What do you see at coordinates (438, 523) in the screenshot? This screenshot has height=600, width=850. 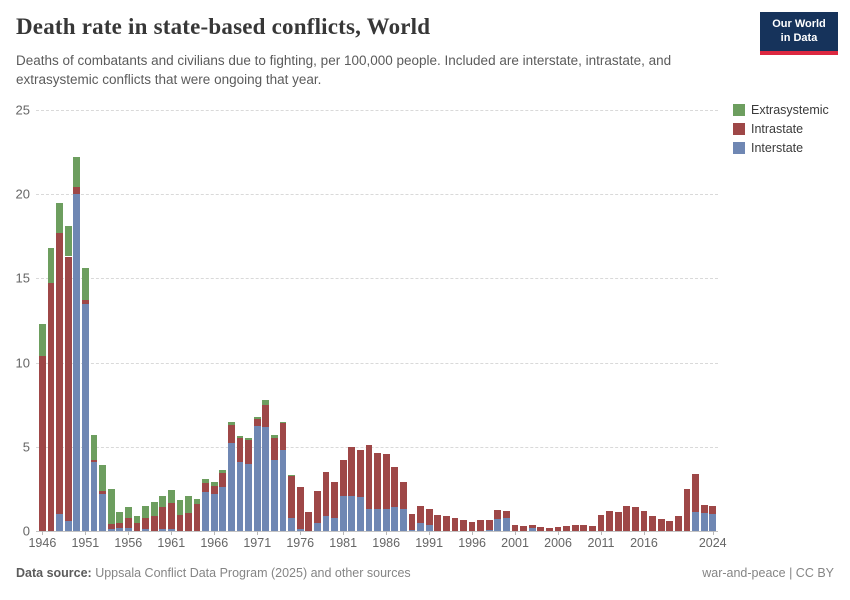 I see `bar-1992-intrastate` at bounding box center [438, 523].